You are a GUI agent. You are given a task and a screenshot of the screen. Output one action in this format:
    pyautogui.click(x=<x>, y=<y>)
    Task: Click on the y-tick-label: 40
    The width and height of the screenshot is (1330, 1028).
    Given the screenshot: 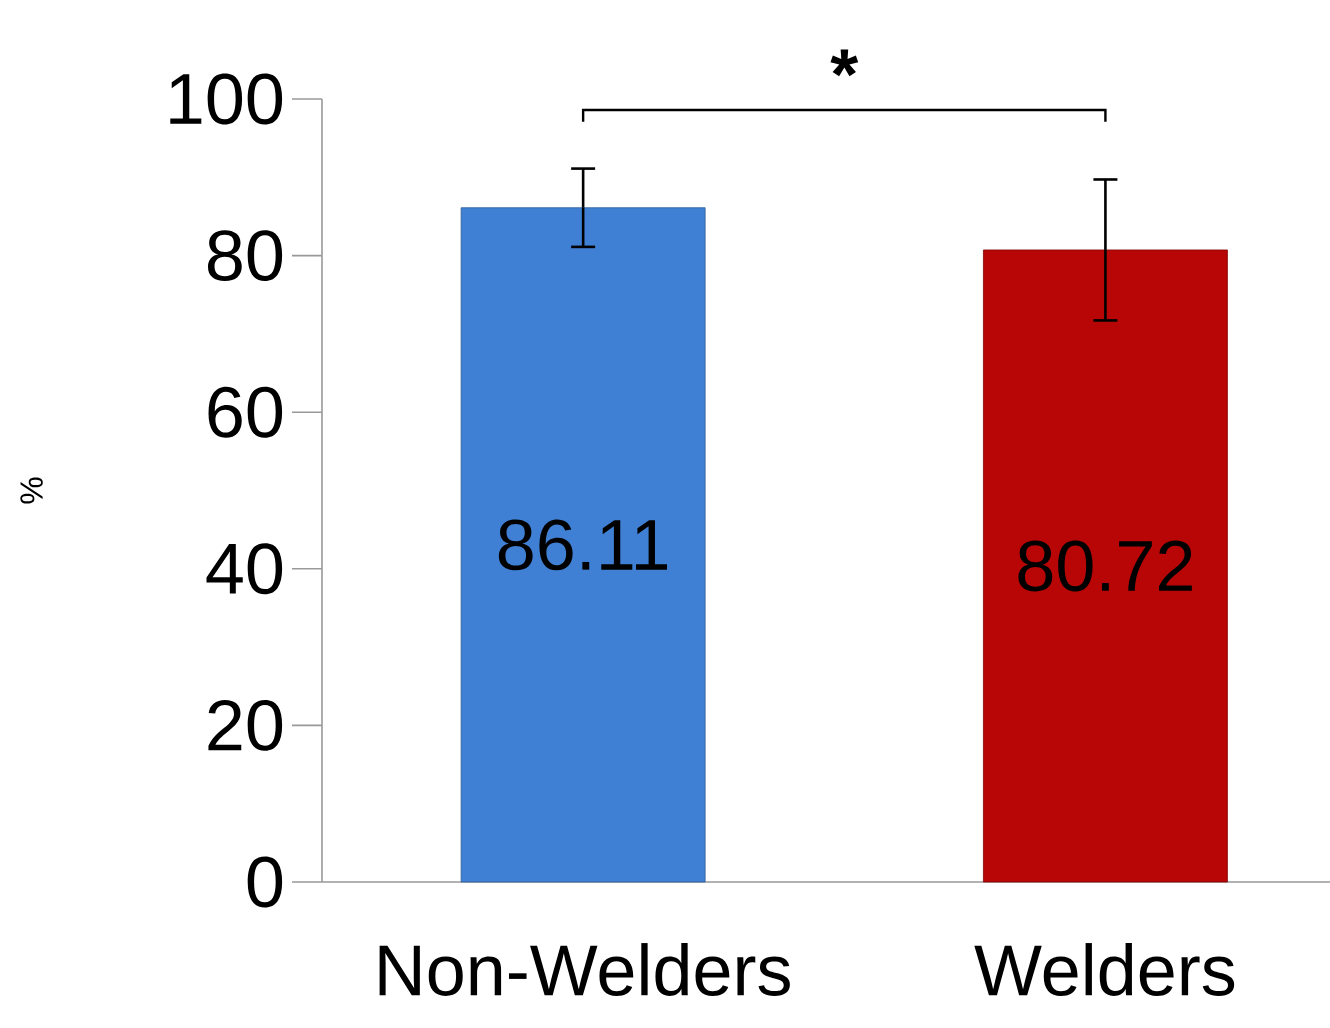 What is the action you would take?
    pyautogui.click(x=244, y=569)
    